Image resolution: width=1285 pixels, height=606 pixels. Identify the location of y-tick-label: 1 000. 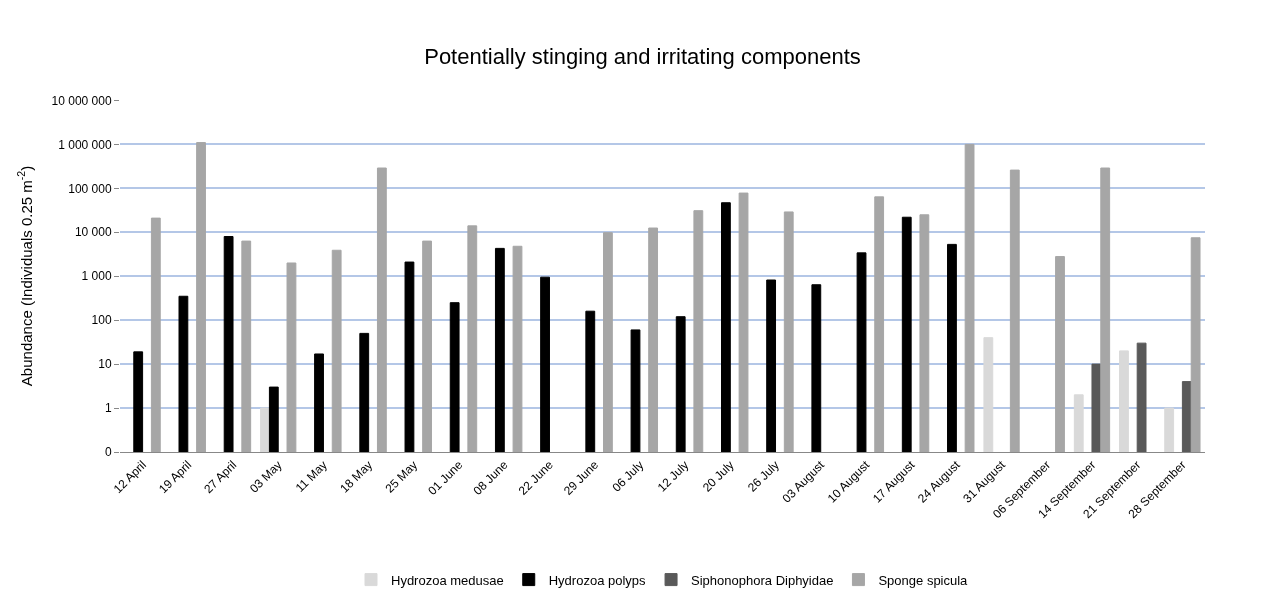
(96, 276).